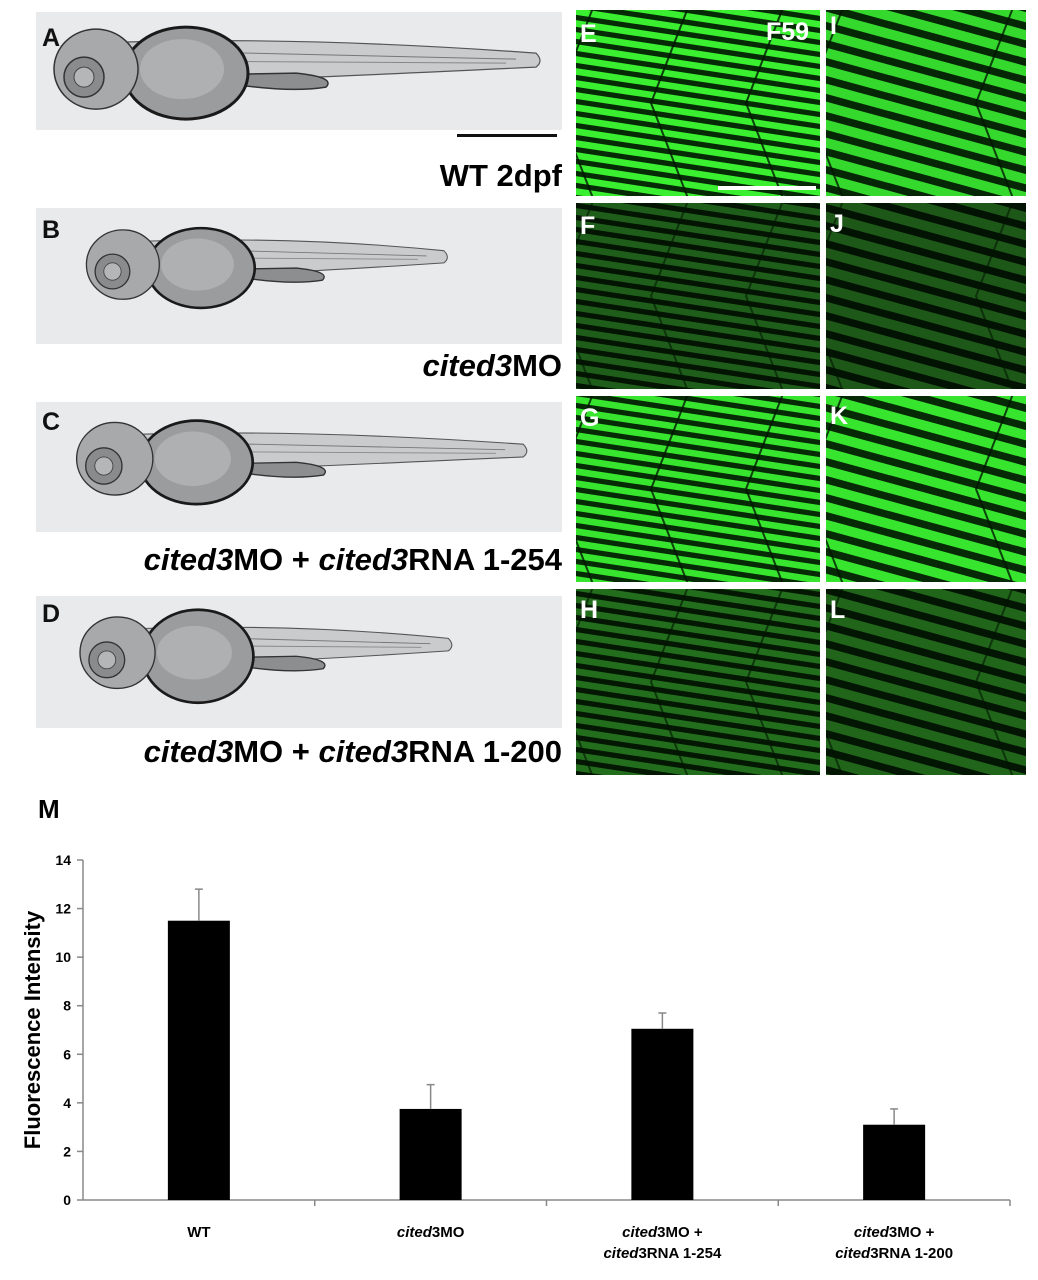 The height and width of the screenshot is (1280, 1038). Describe the element at coordinates (588, 34) in the screenshot. I see `panel-letter-e: E` at that location.